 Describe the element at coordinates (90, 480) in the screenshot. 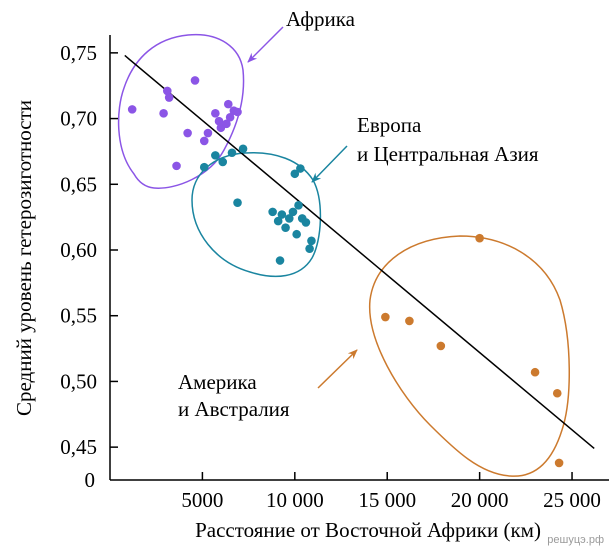

I see `y-origin-label: 0` at that location.